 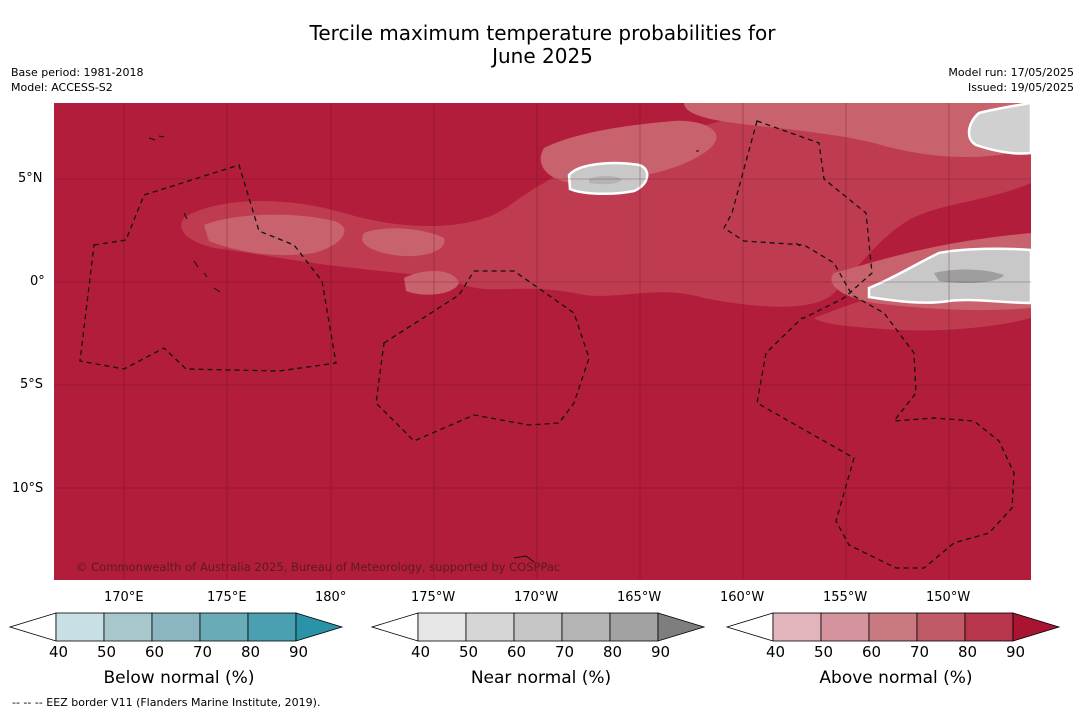 What do you see at coordinates (203, 652) in the screenshot?
I see `tick-below-70: 70` at bounding box center [203, 652].